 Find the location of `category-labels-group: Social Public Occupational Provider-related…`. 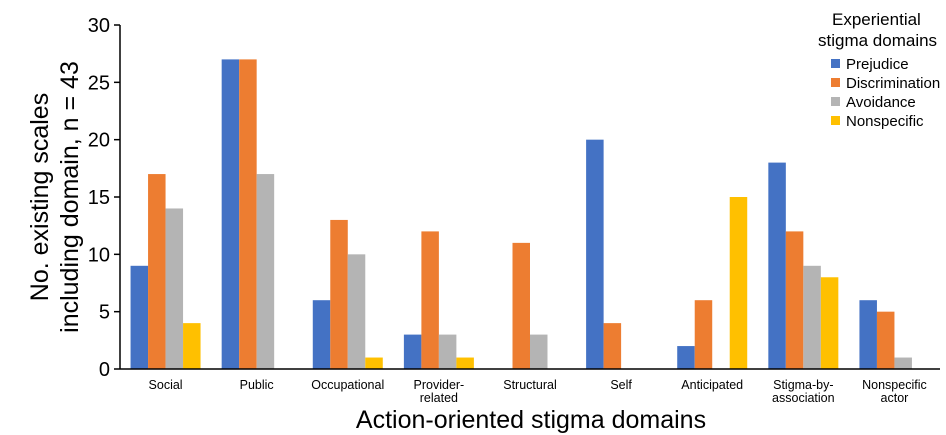

category-labels-group: Social Public Occupational Provider-related… is located at coordinates (538, 391).